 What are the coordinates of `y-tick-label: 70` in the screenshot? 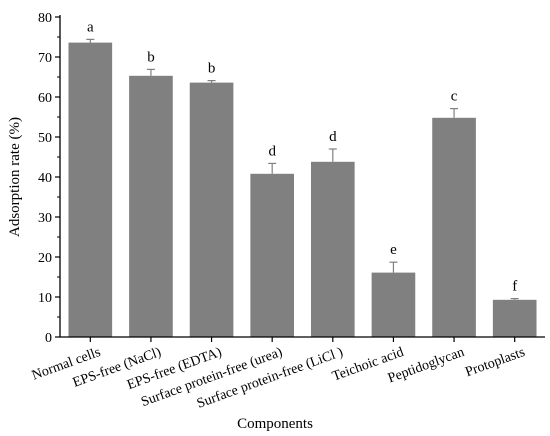 It's located at (45, 58).